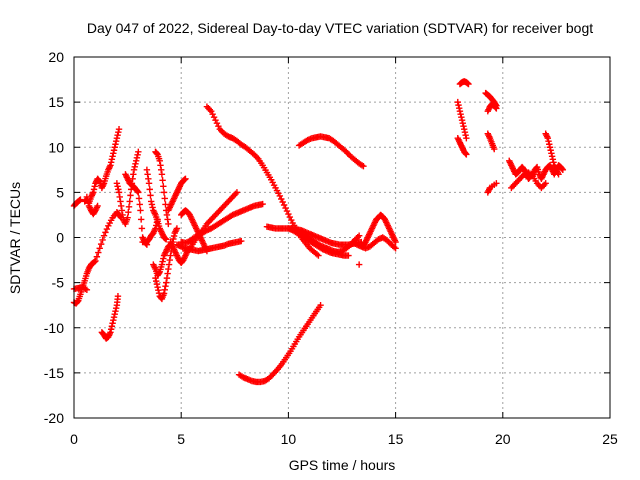  Describe the element at coordinates (54, 328) in the screenshot. I see `y-tick-label: -10` at that location.